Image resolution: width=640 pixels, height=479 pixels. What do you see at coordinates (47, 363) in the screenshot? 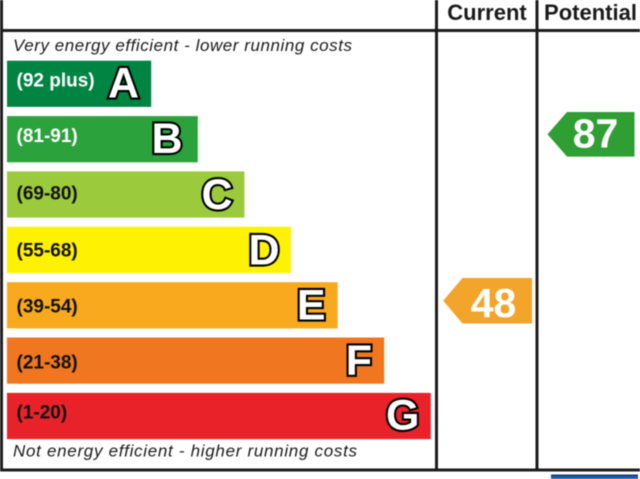
I see `svg-text: (21-38)` at bounding box center [47, 363].